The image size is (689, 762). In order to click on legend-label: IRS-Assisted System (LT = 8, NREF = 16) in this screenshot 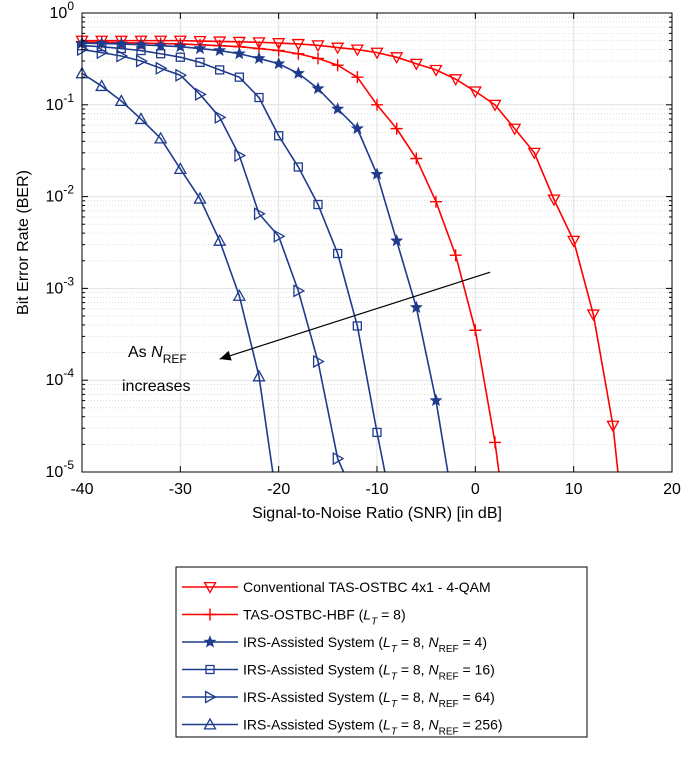, I will do `click(369, 672)`.